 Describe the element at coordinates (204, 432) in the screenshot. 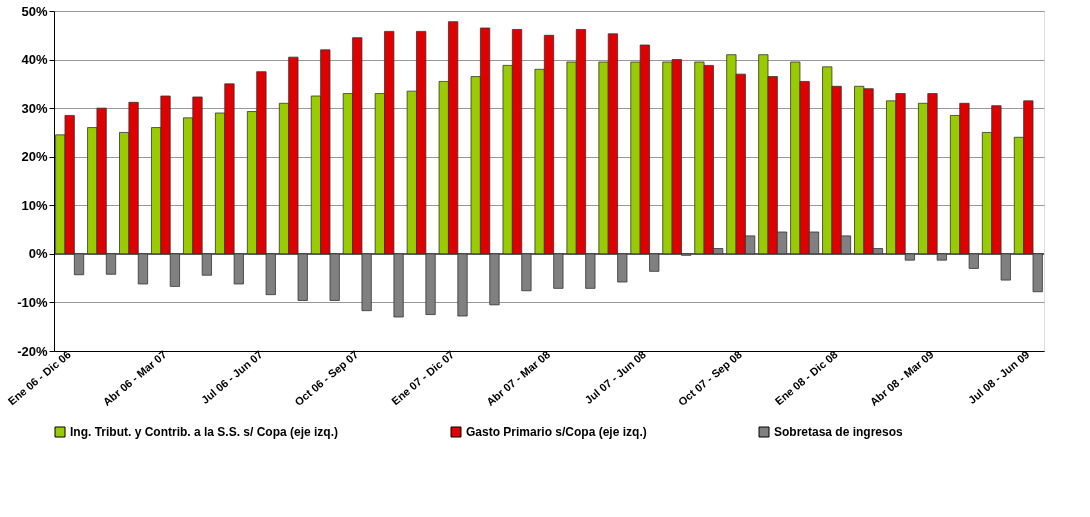

I see `legend-label: Ing. Tribut. y Contrib. a la S.S. s/ Copa (eje izq.)` at that location.